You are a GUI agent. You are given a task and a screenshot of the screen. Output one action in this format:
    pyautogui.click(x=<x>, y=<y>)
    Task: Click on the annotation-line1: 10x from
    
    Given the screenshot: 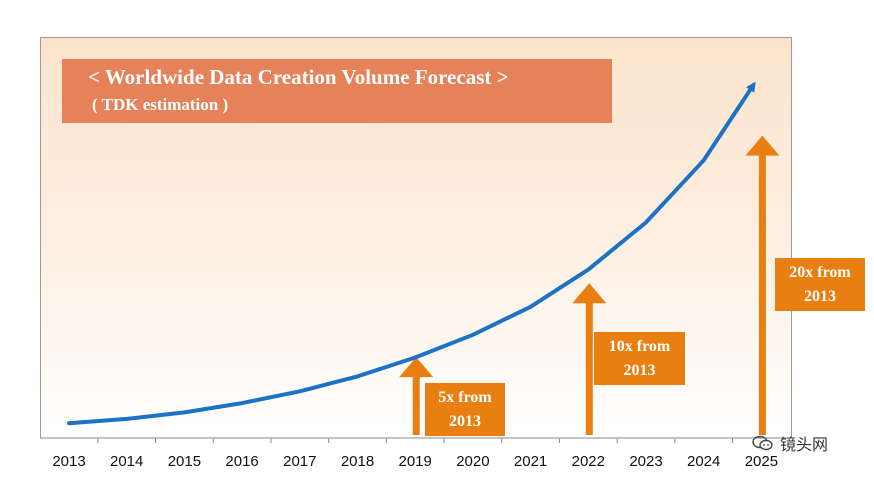 What is the action you would take?
    pyautogui.click(x=639, y=346)
    